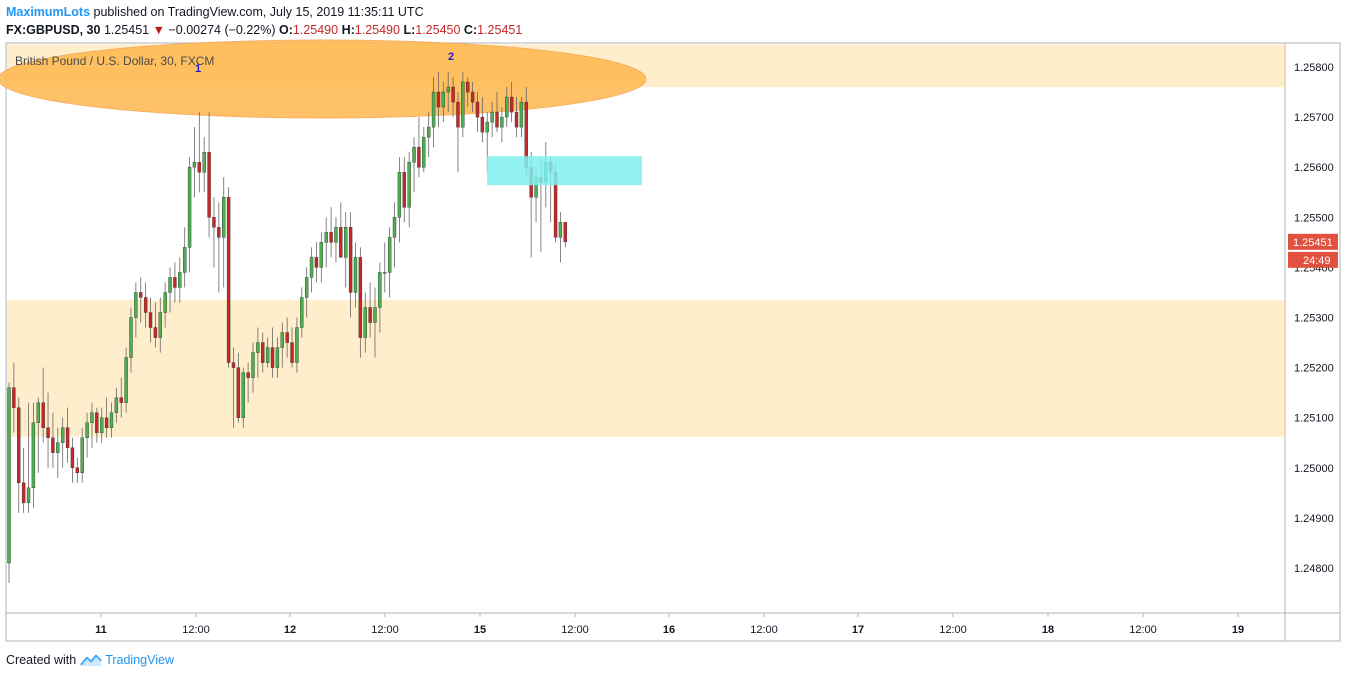  What do you see at coordinates (1314, 319) in the screenshot?
I see `y-tick-label: 1.25300` at bounding box center [1314, 319].